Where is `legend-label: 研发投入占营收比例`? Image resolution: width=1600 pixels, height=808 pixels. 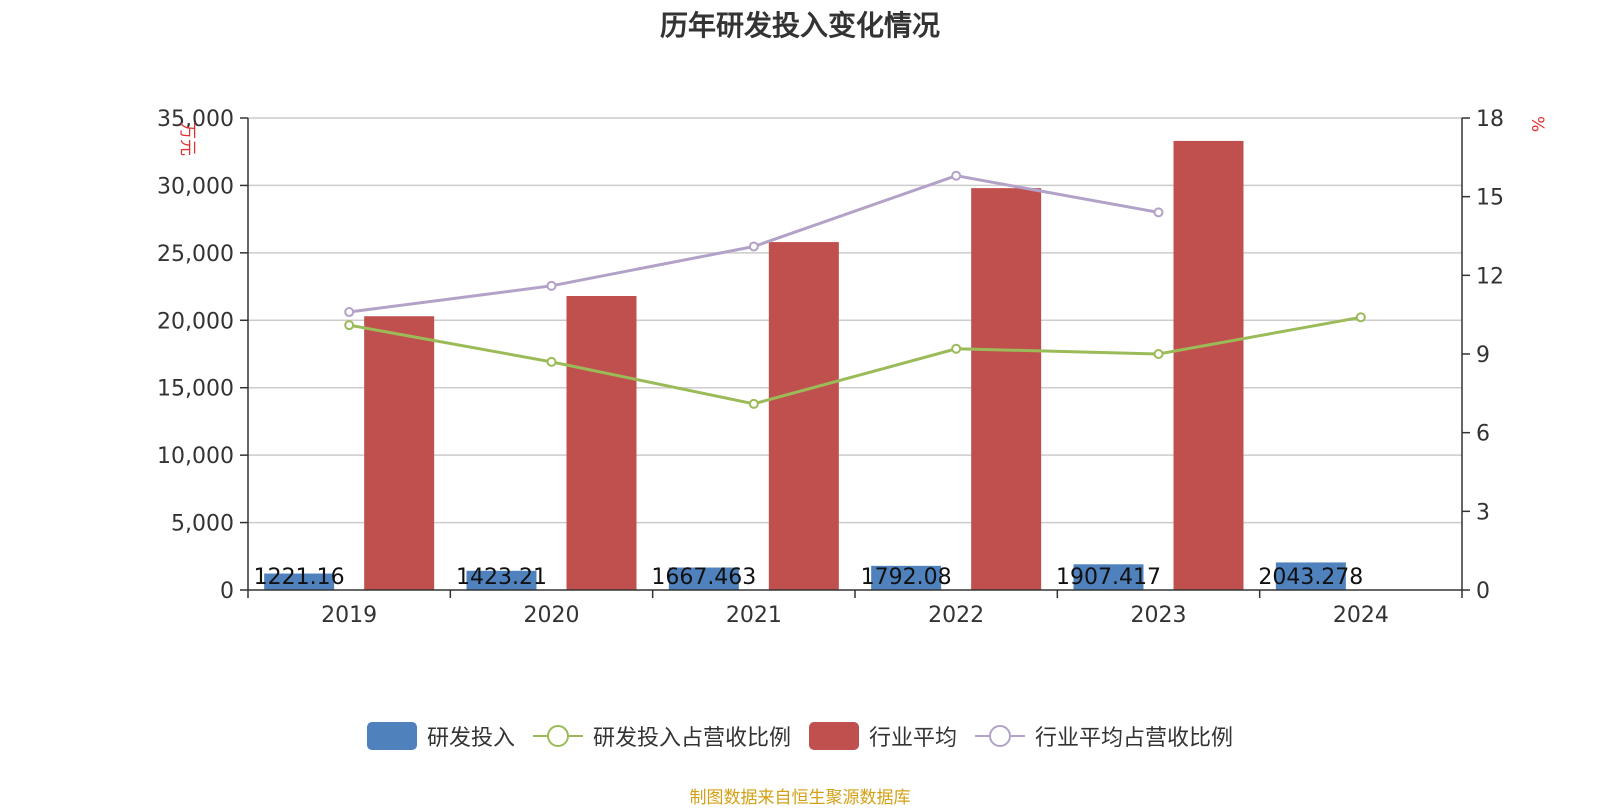 legend-label: 研发投入占营收比例 is located at coordinates (691, 738).